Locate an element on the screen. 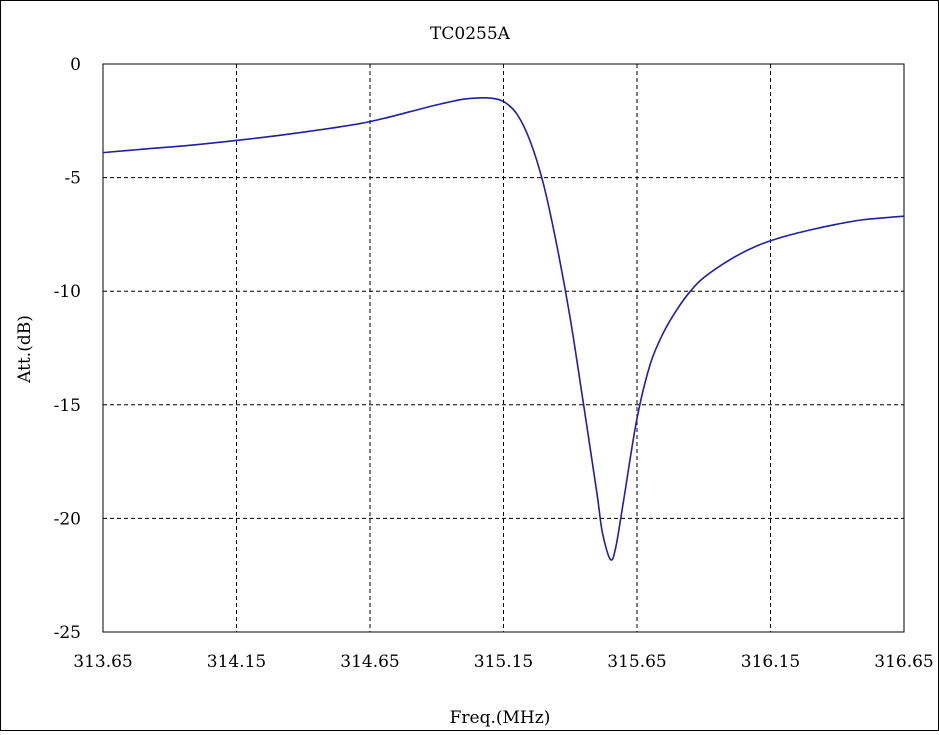  y-tick-label: -20 is located at coordinates (67, 519).